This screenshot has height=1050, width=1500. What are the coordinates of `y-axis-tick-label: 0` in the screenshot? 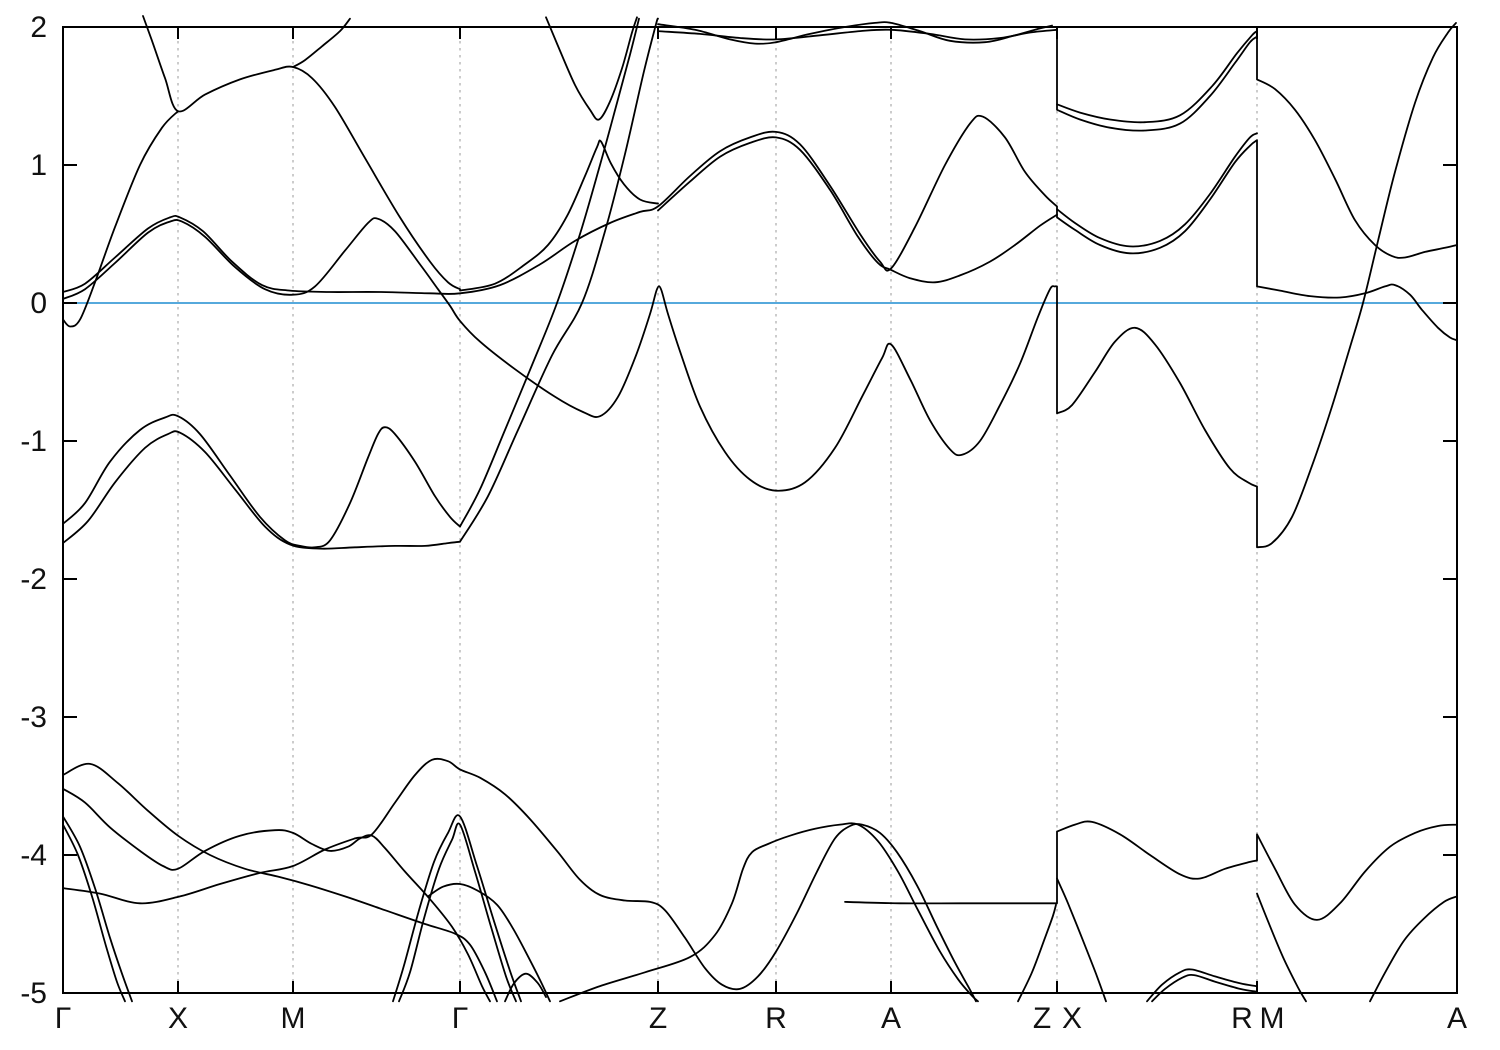 It's located at (38, 303).